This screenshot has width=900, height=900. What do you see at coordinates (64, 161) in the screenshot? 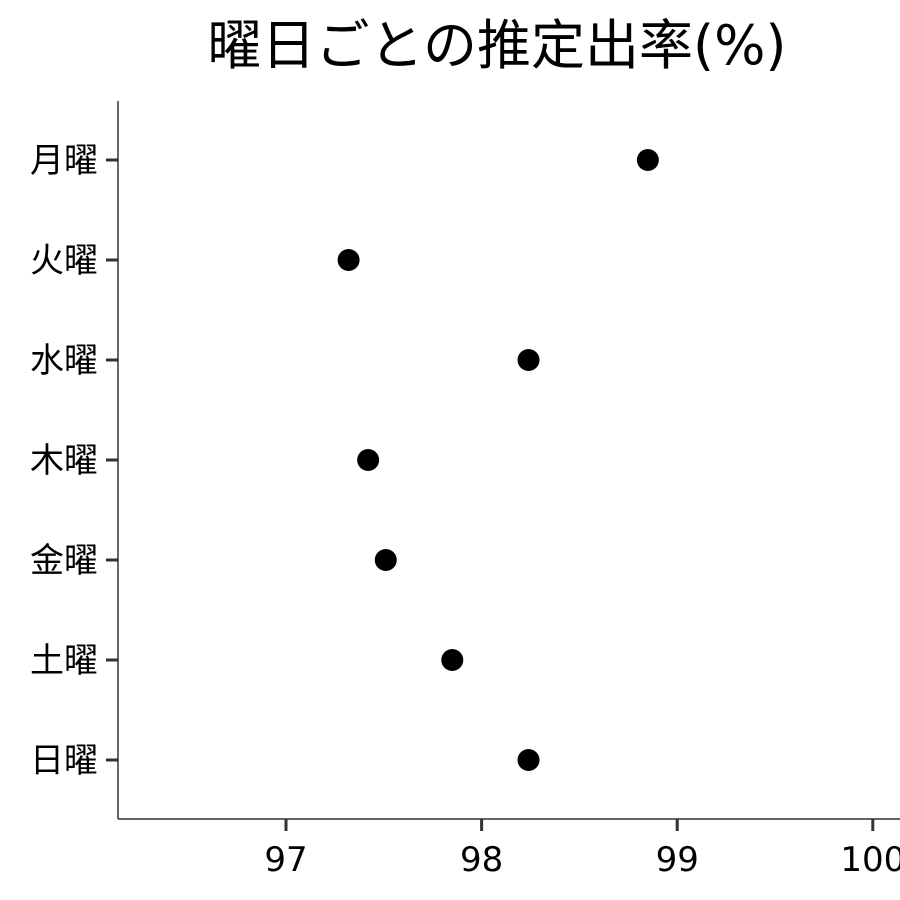
I see `y-tick-label: 月曜` at bounding box center [64, 161].